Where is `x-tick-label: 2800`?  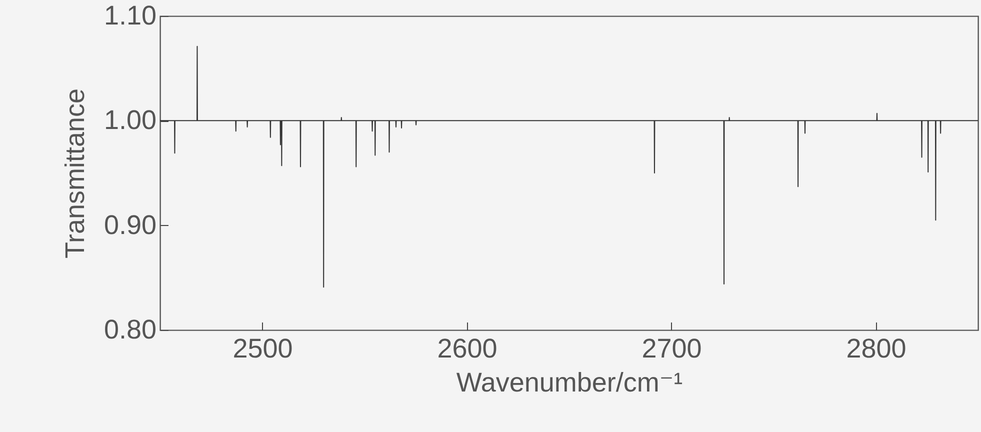 x-tick-label: 2800 is located at coordinates (876, 349).